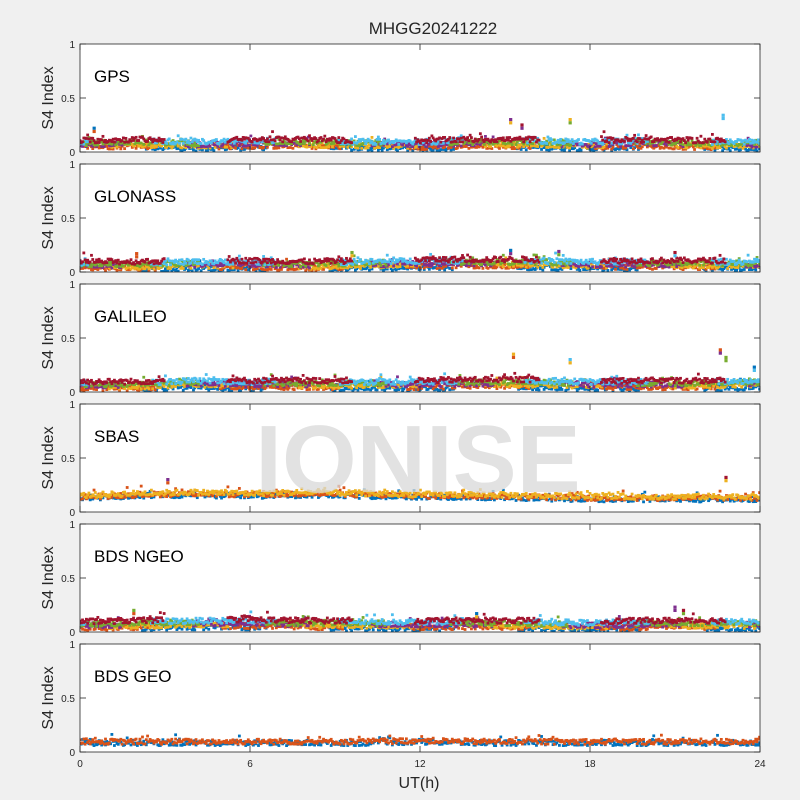 Image resolution: width=800 pixels, height=800 pixels. What do you see at coordinates (420, 218) in the screenshot?
I see `axes-background` at bounding box center [420, 218].